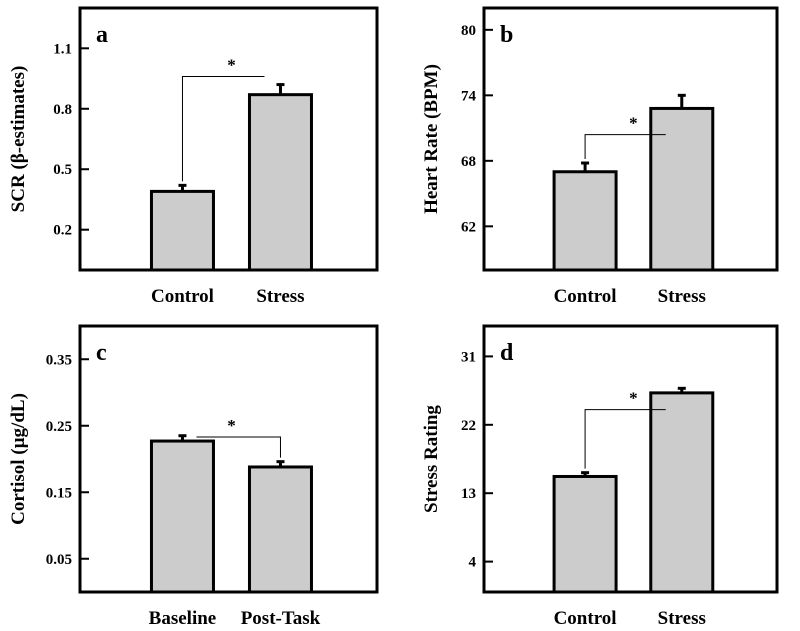 This screenshot has width=800, height=631. I want to click on y-tick-label: 31, so click(468, 357).